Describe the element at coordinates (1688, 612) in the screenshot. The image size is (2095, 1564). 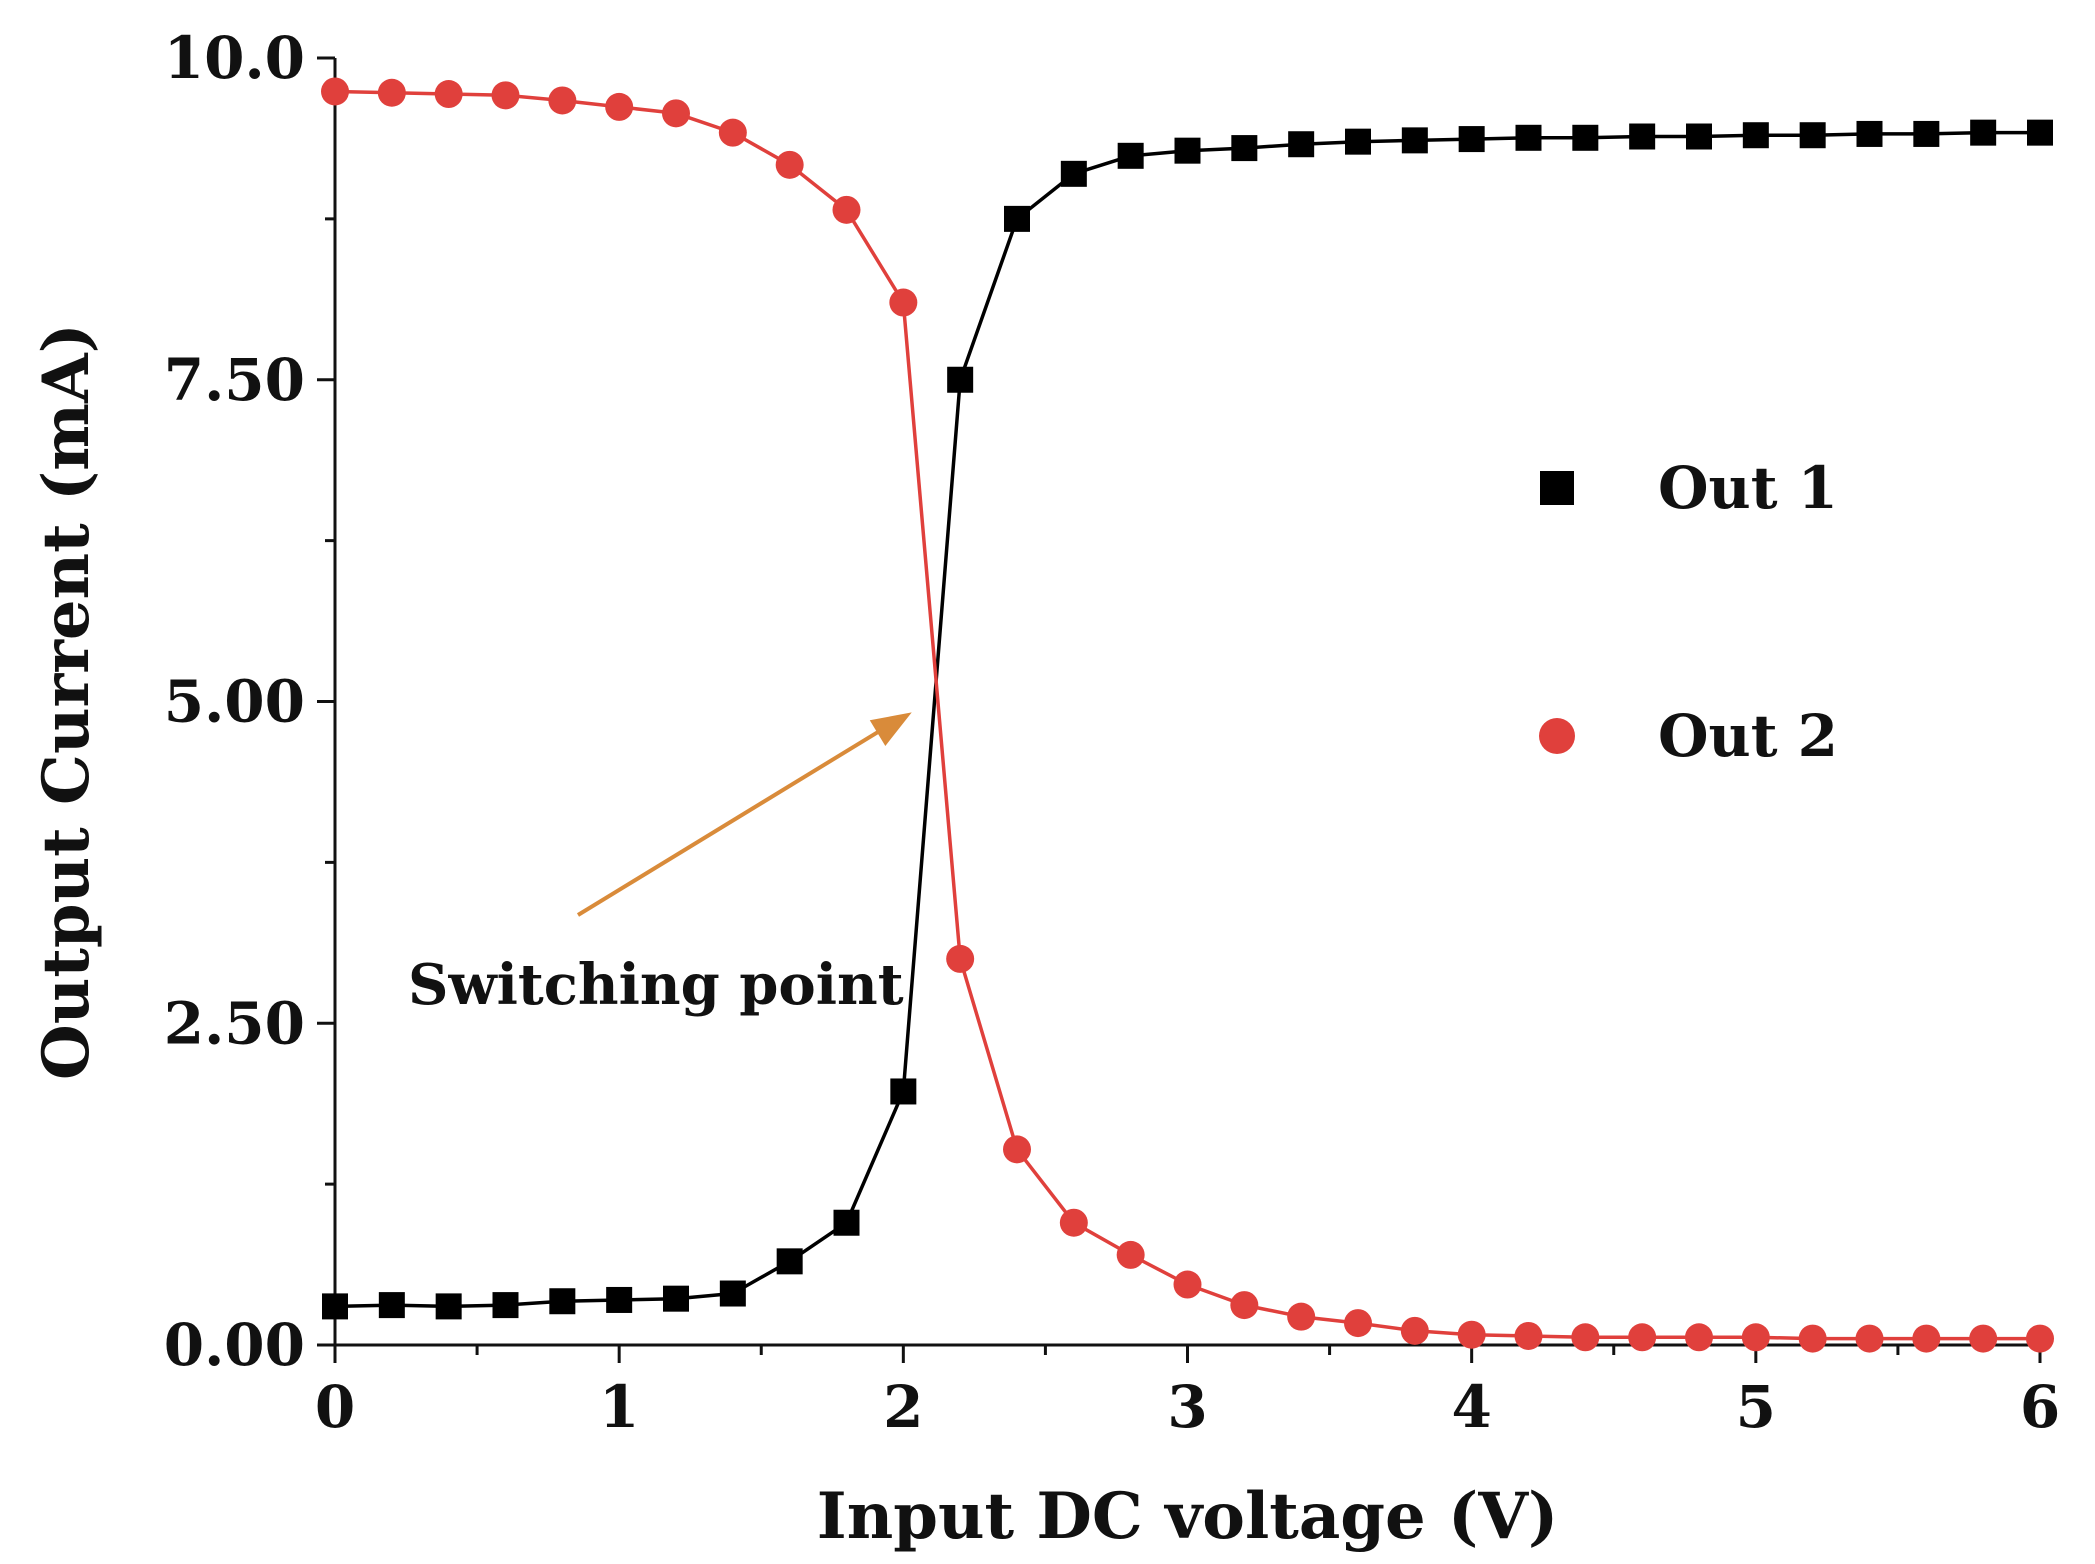
I see `legend: Out 1 Out 2` at that location.